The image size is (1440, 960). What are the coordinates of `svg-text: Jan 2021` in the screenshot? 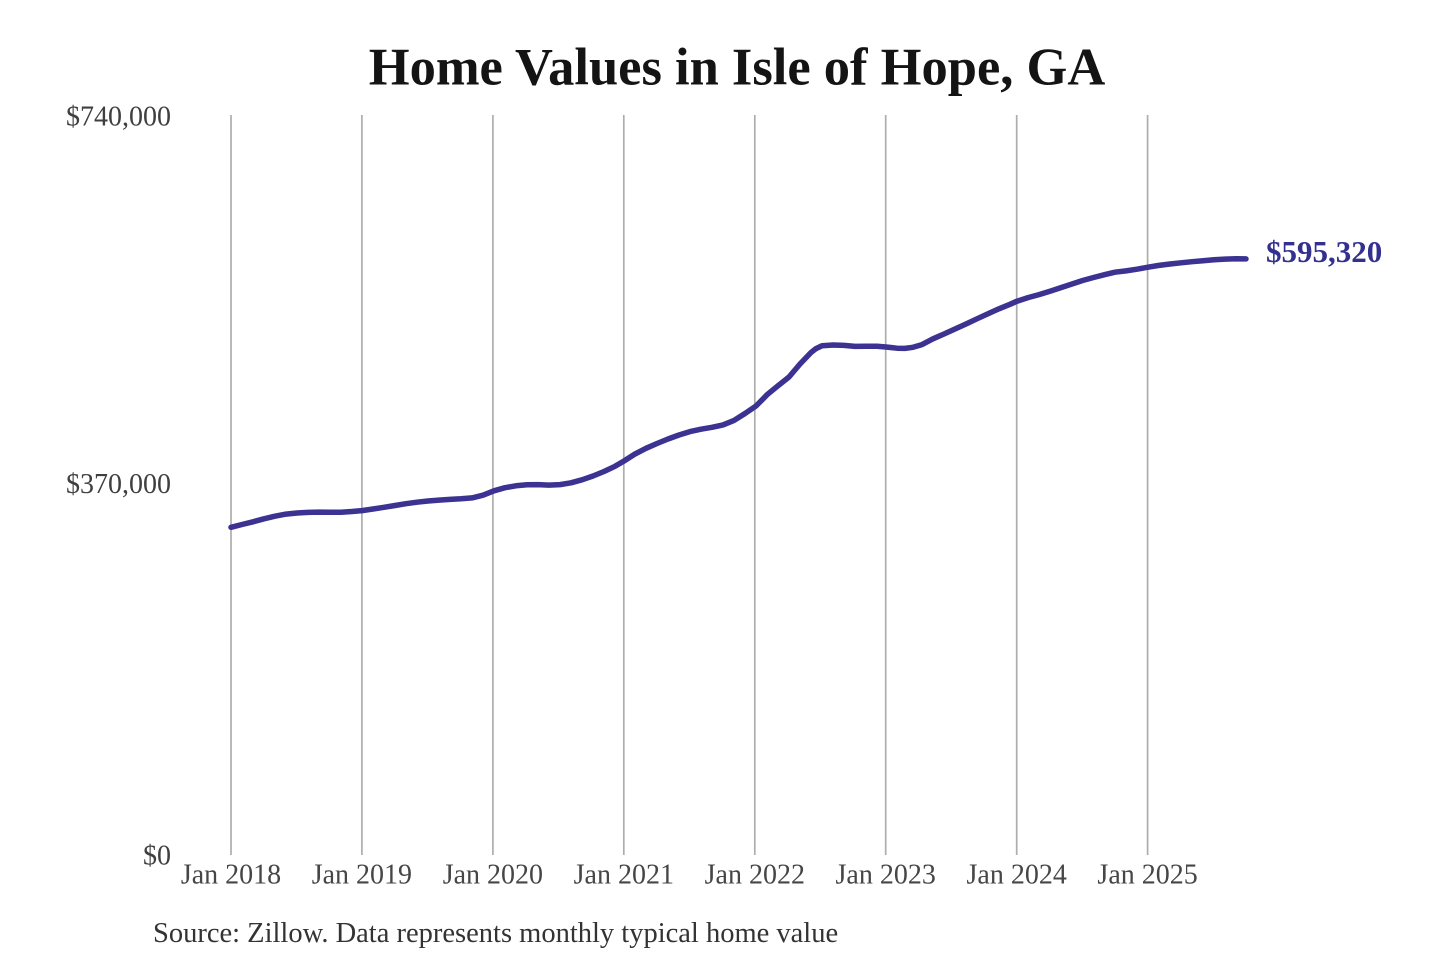 It's located at (624, 875).